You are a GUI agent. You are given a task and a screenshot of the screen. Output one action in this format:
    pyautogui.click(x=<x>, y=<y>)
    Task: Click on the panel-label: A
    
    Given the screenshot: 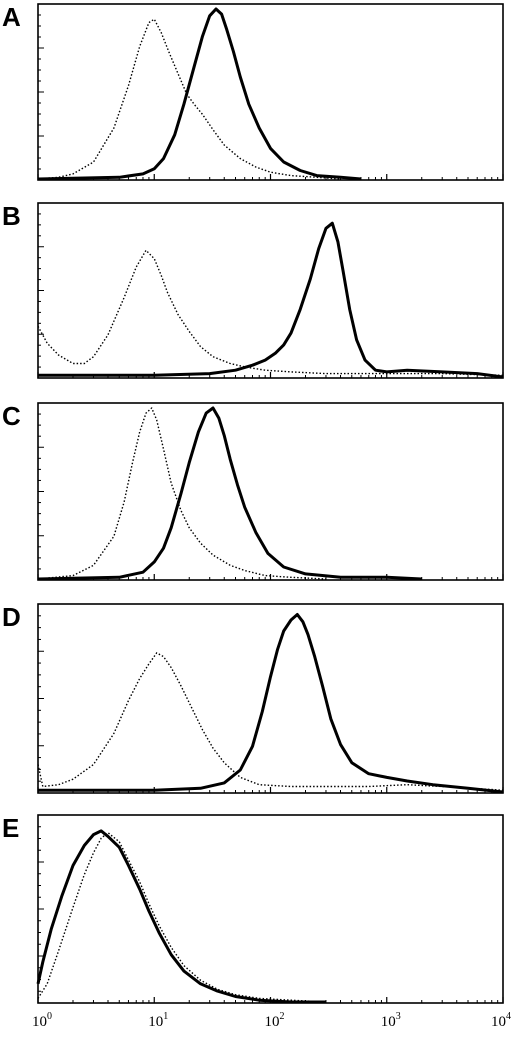 What is the action you would take?
    pyautogui.click(x=11, y=17)
    